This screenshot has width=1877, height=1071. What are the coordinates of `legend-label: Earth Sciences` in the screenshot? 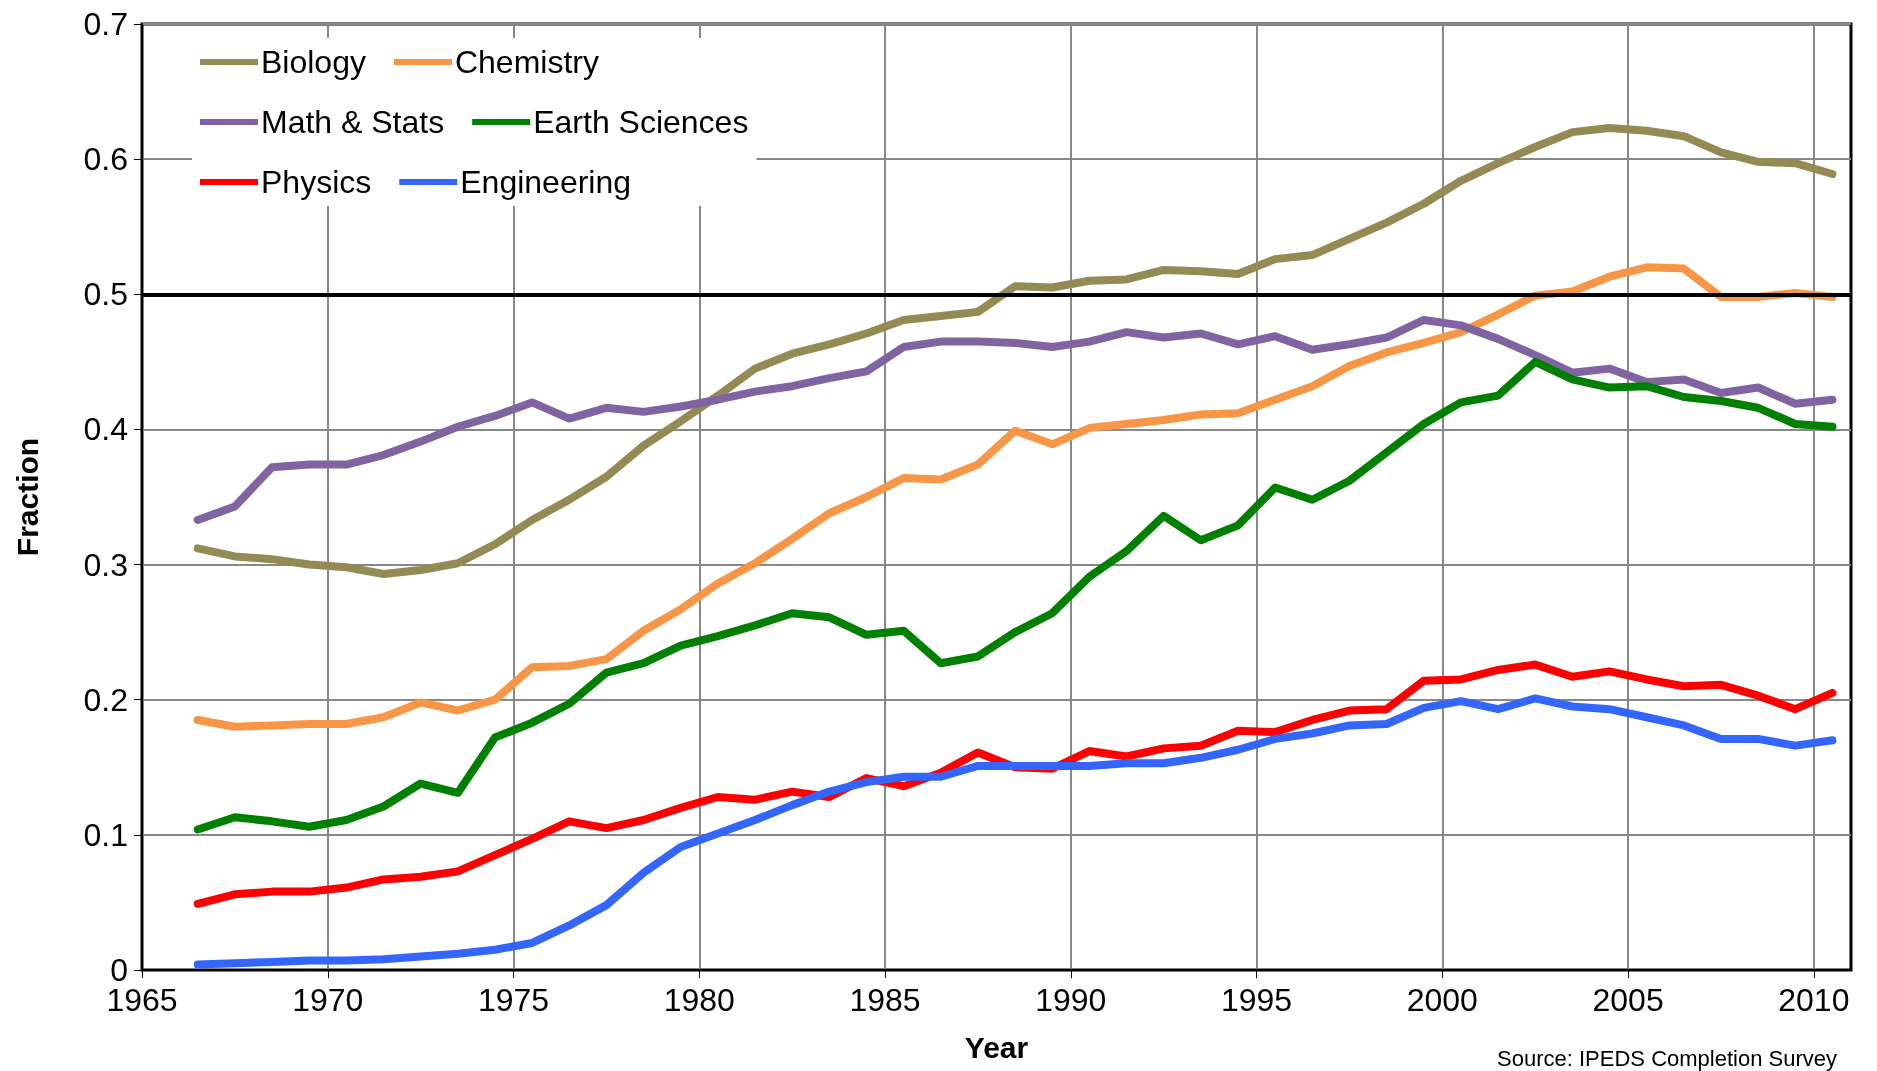 It's located at (641, 122).